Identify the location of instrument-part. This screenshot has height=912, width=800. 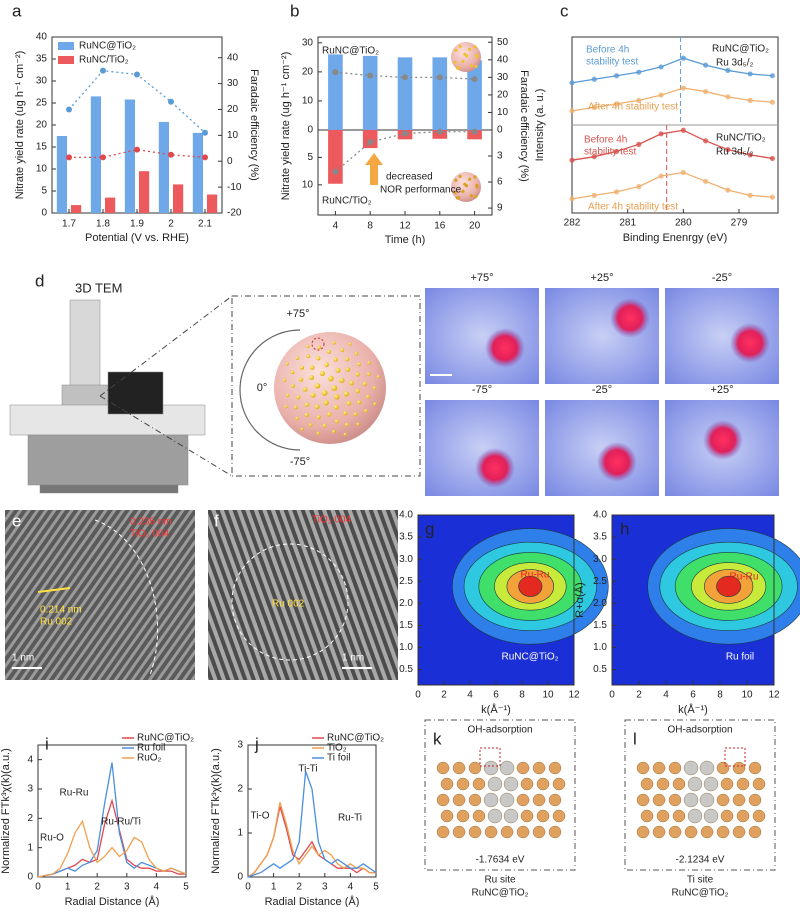
(109, 489).